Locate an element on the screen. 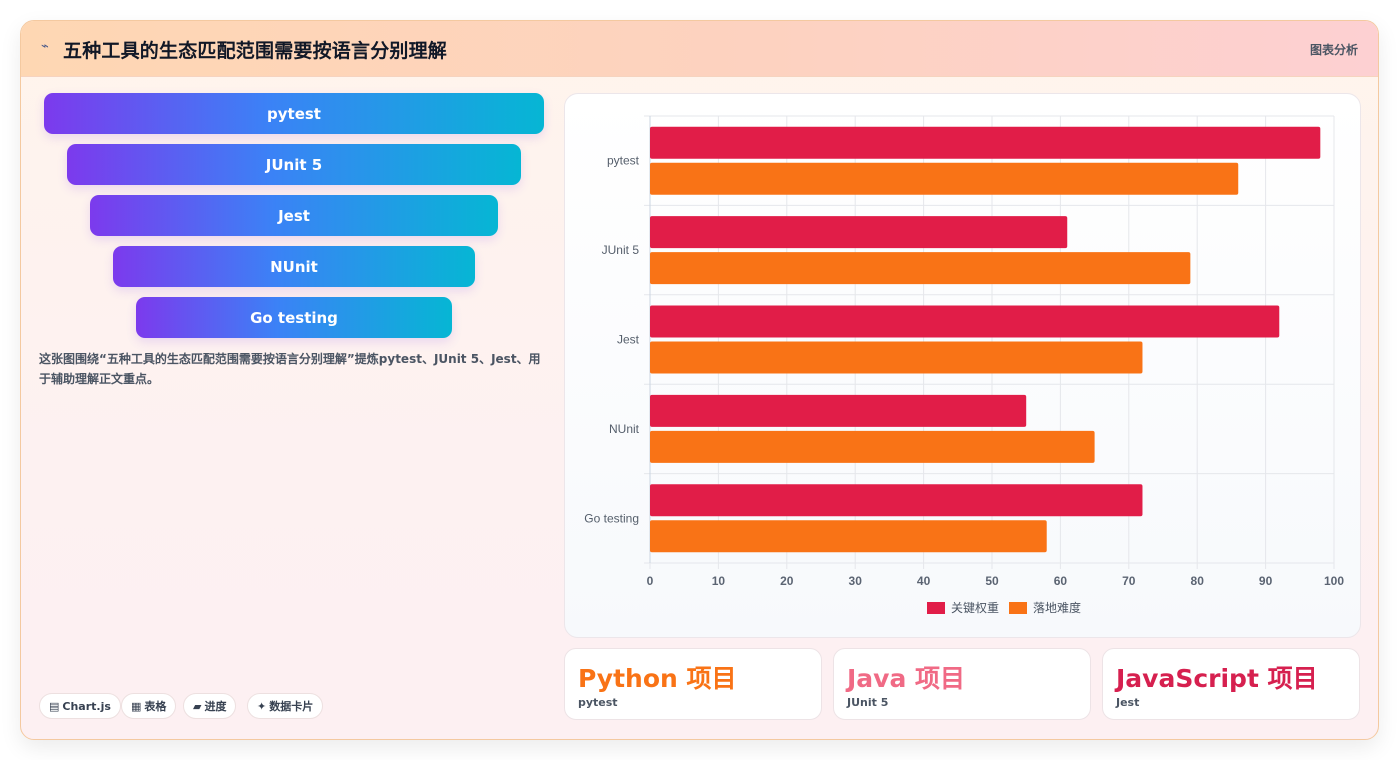  x-tick-label: 50 is located at coordinates (992, 581).